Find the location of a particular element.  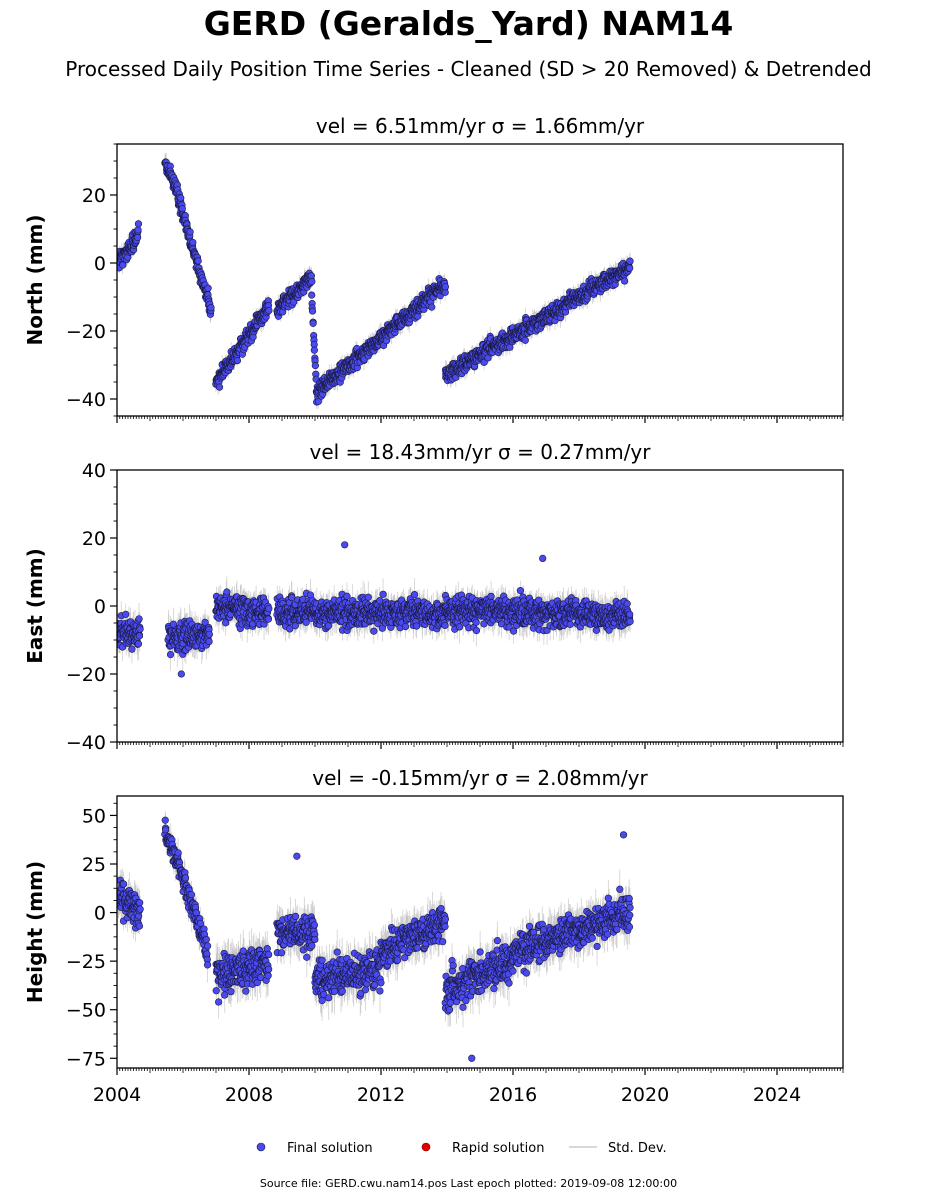

y-tick-label: 40 is located at coordinates (94, 471).